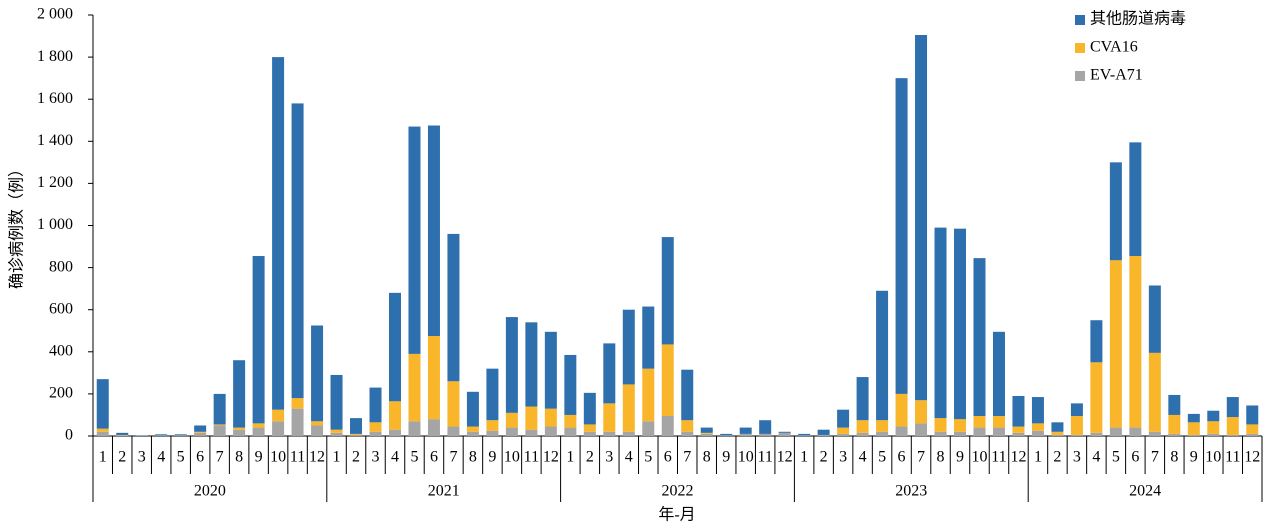 The height and width of the screenshot is (531, 1269). I want to click on y-axis-title: 确诊病例数（例）, so click(17, 225).